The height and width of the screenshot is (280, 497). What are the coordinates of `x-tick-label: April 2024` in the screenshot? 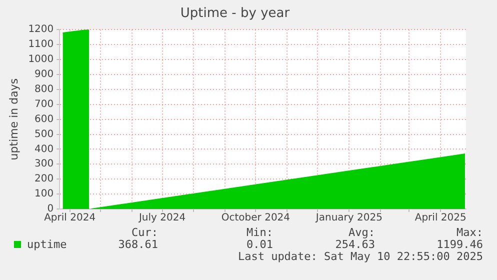 It's located at (70, 218).